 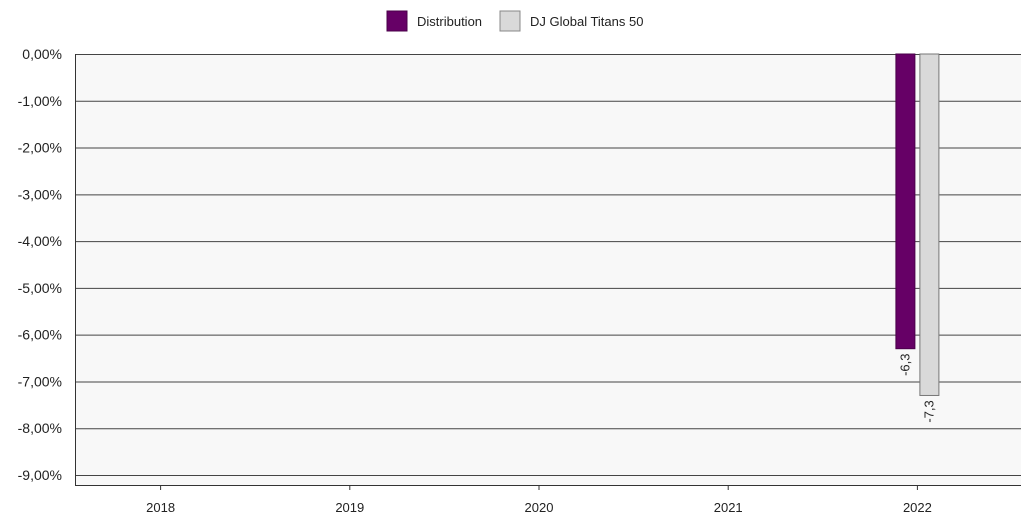 I want to click on x-tick-label: 2018, so click(x=160, y=507).